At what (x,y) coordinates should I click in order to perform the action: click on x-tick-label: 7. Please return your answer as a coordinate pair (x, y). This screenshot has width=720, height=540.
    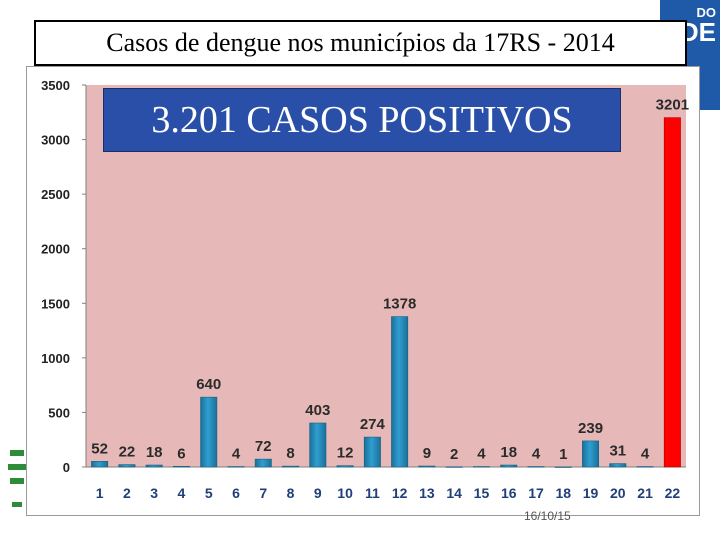
    Looking at the image, I should click on (263, 493).